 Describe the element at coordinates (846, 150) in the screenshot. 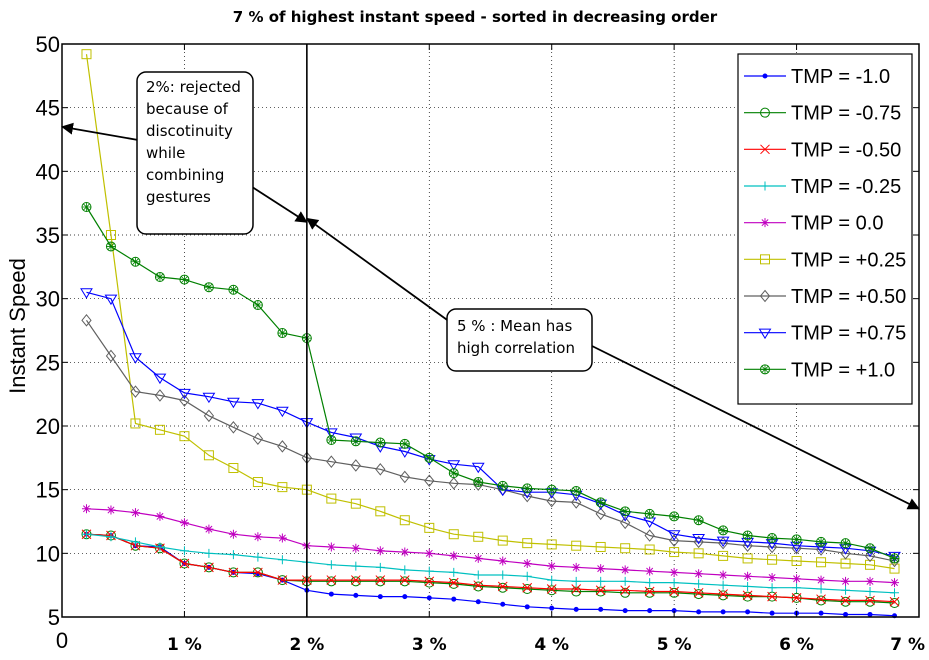

I see `legend-label: TMP = -0.50` at that location.